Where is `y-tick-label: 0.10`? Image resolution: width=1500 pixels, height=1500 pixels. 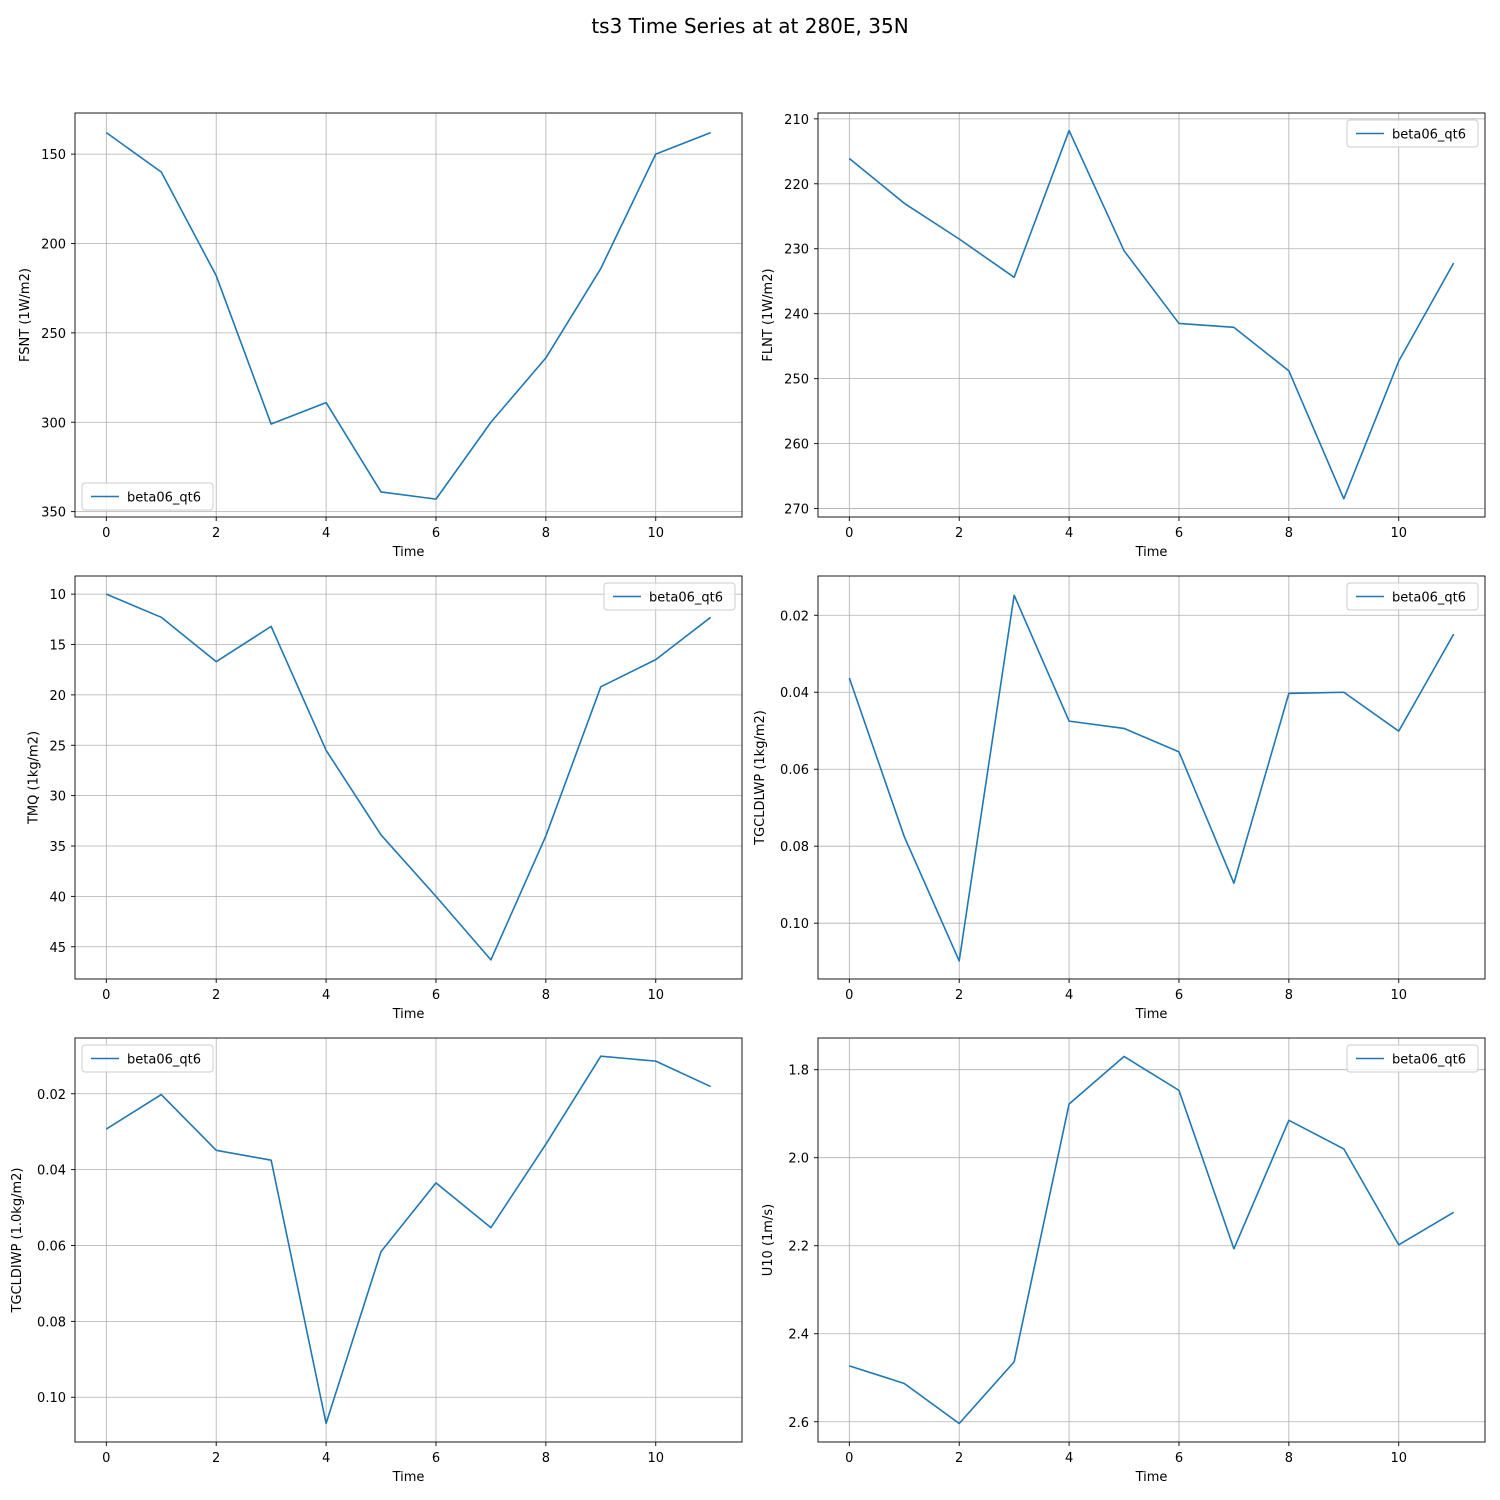
y-tick-label: 0.10 is located at coordinates (51, 1398).